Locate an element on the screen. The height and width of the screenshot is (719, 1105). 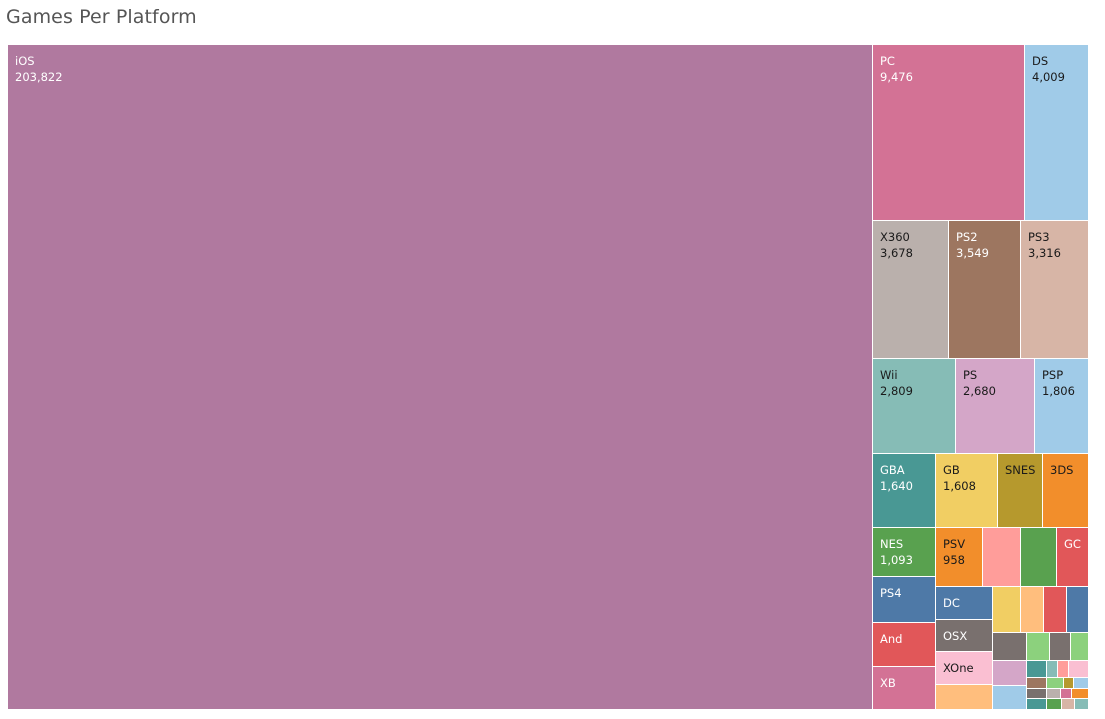
cell-3ds is located at coordinates (1065, 490).